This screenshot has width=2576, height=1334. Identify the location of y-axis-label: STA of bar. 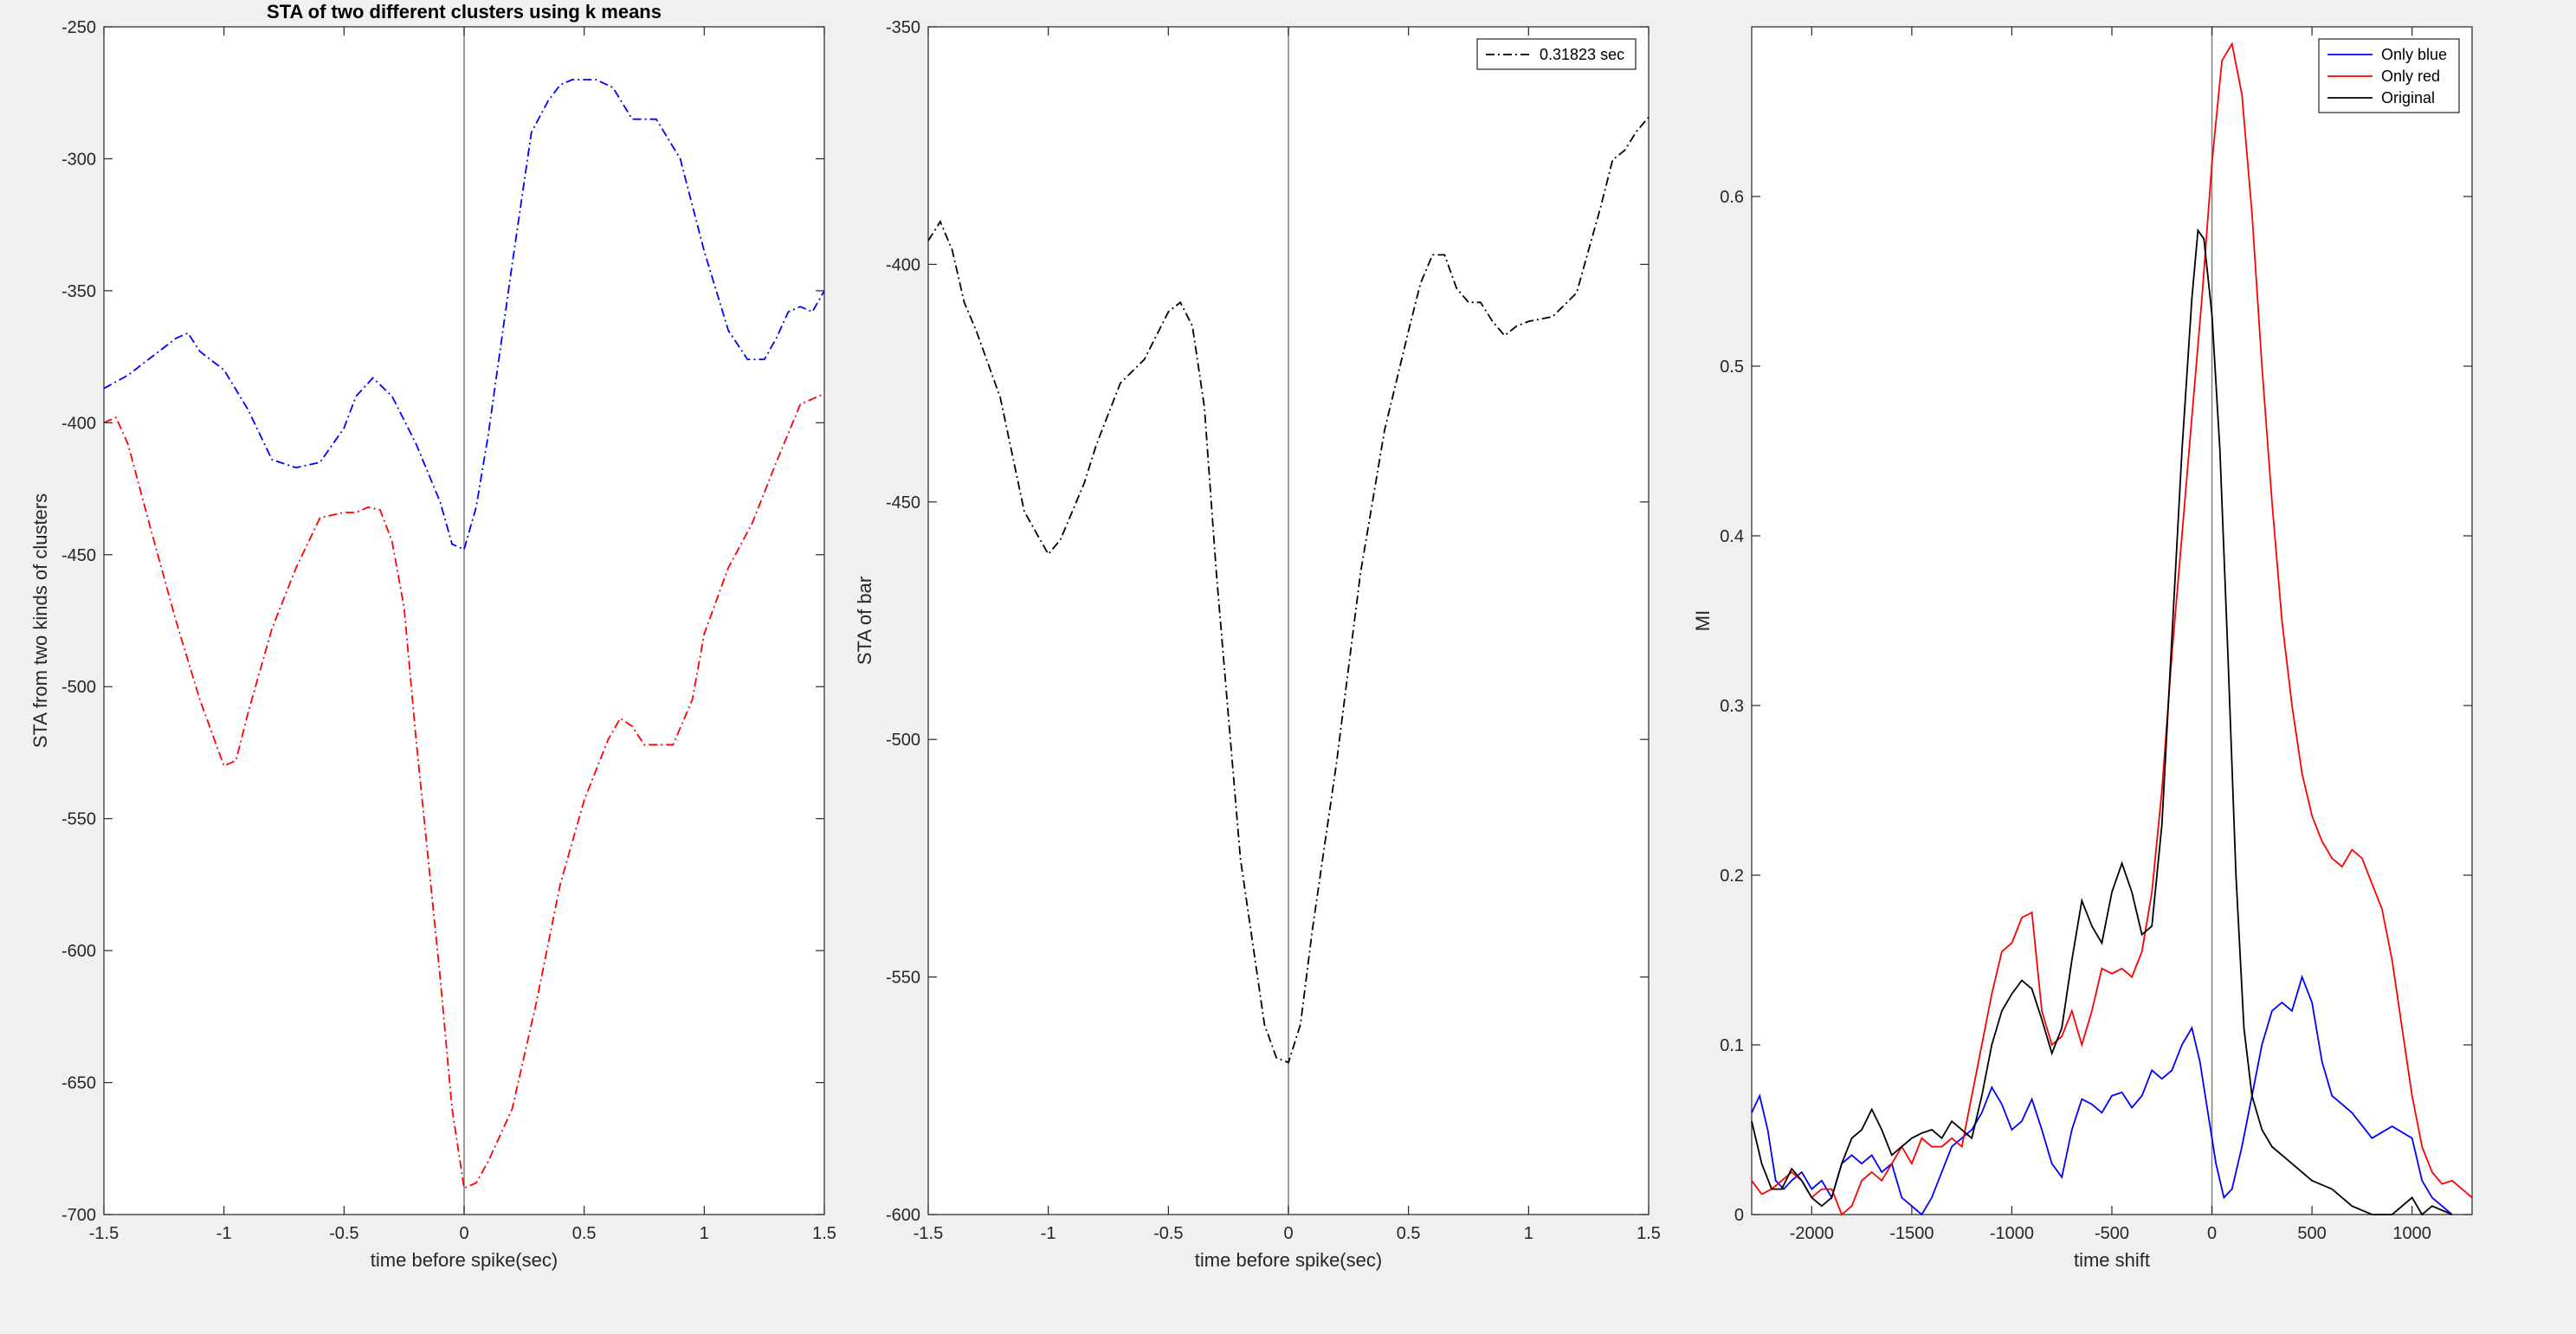
(864, 621).